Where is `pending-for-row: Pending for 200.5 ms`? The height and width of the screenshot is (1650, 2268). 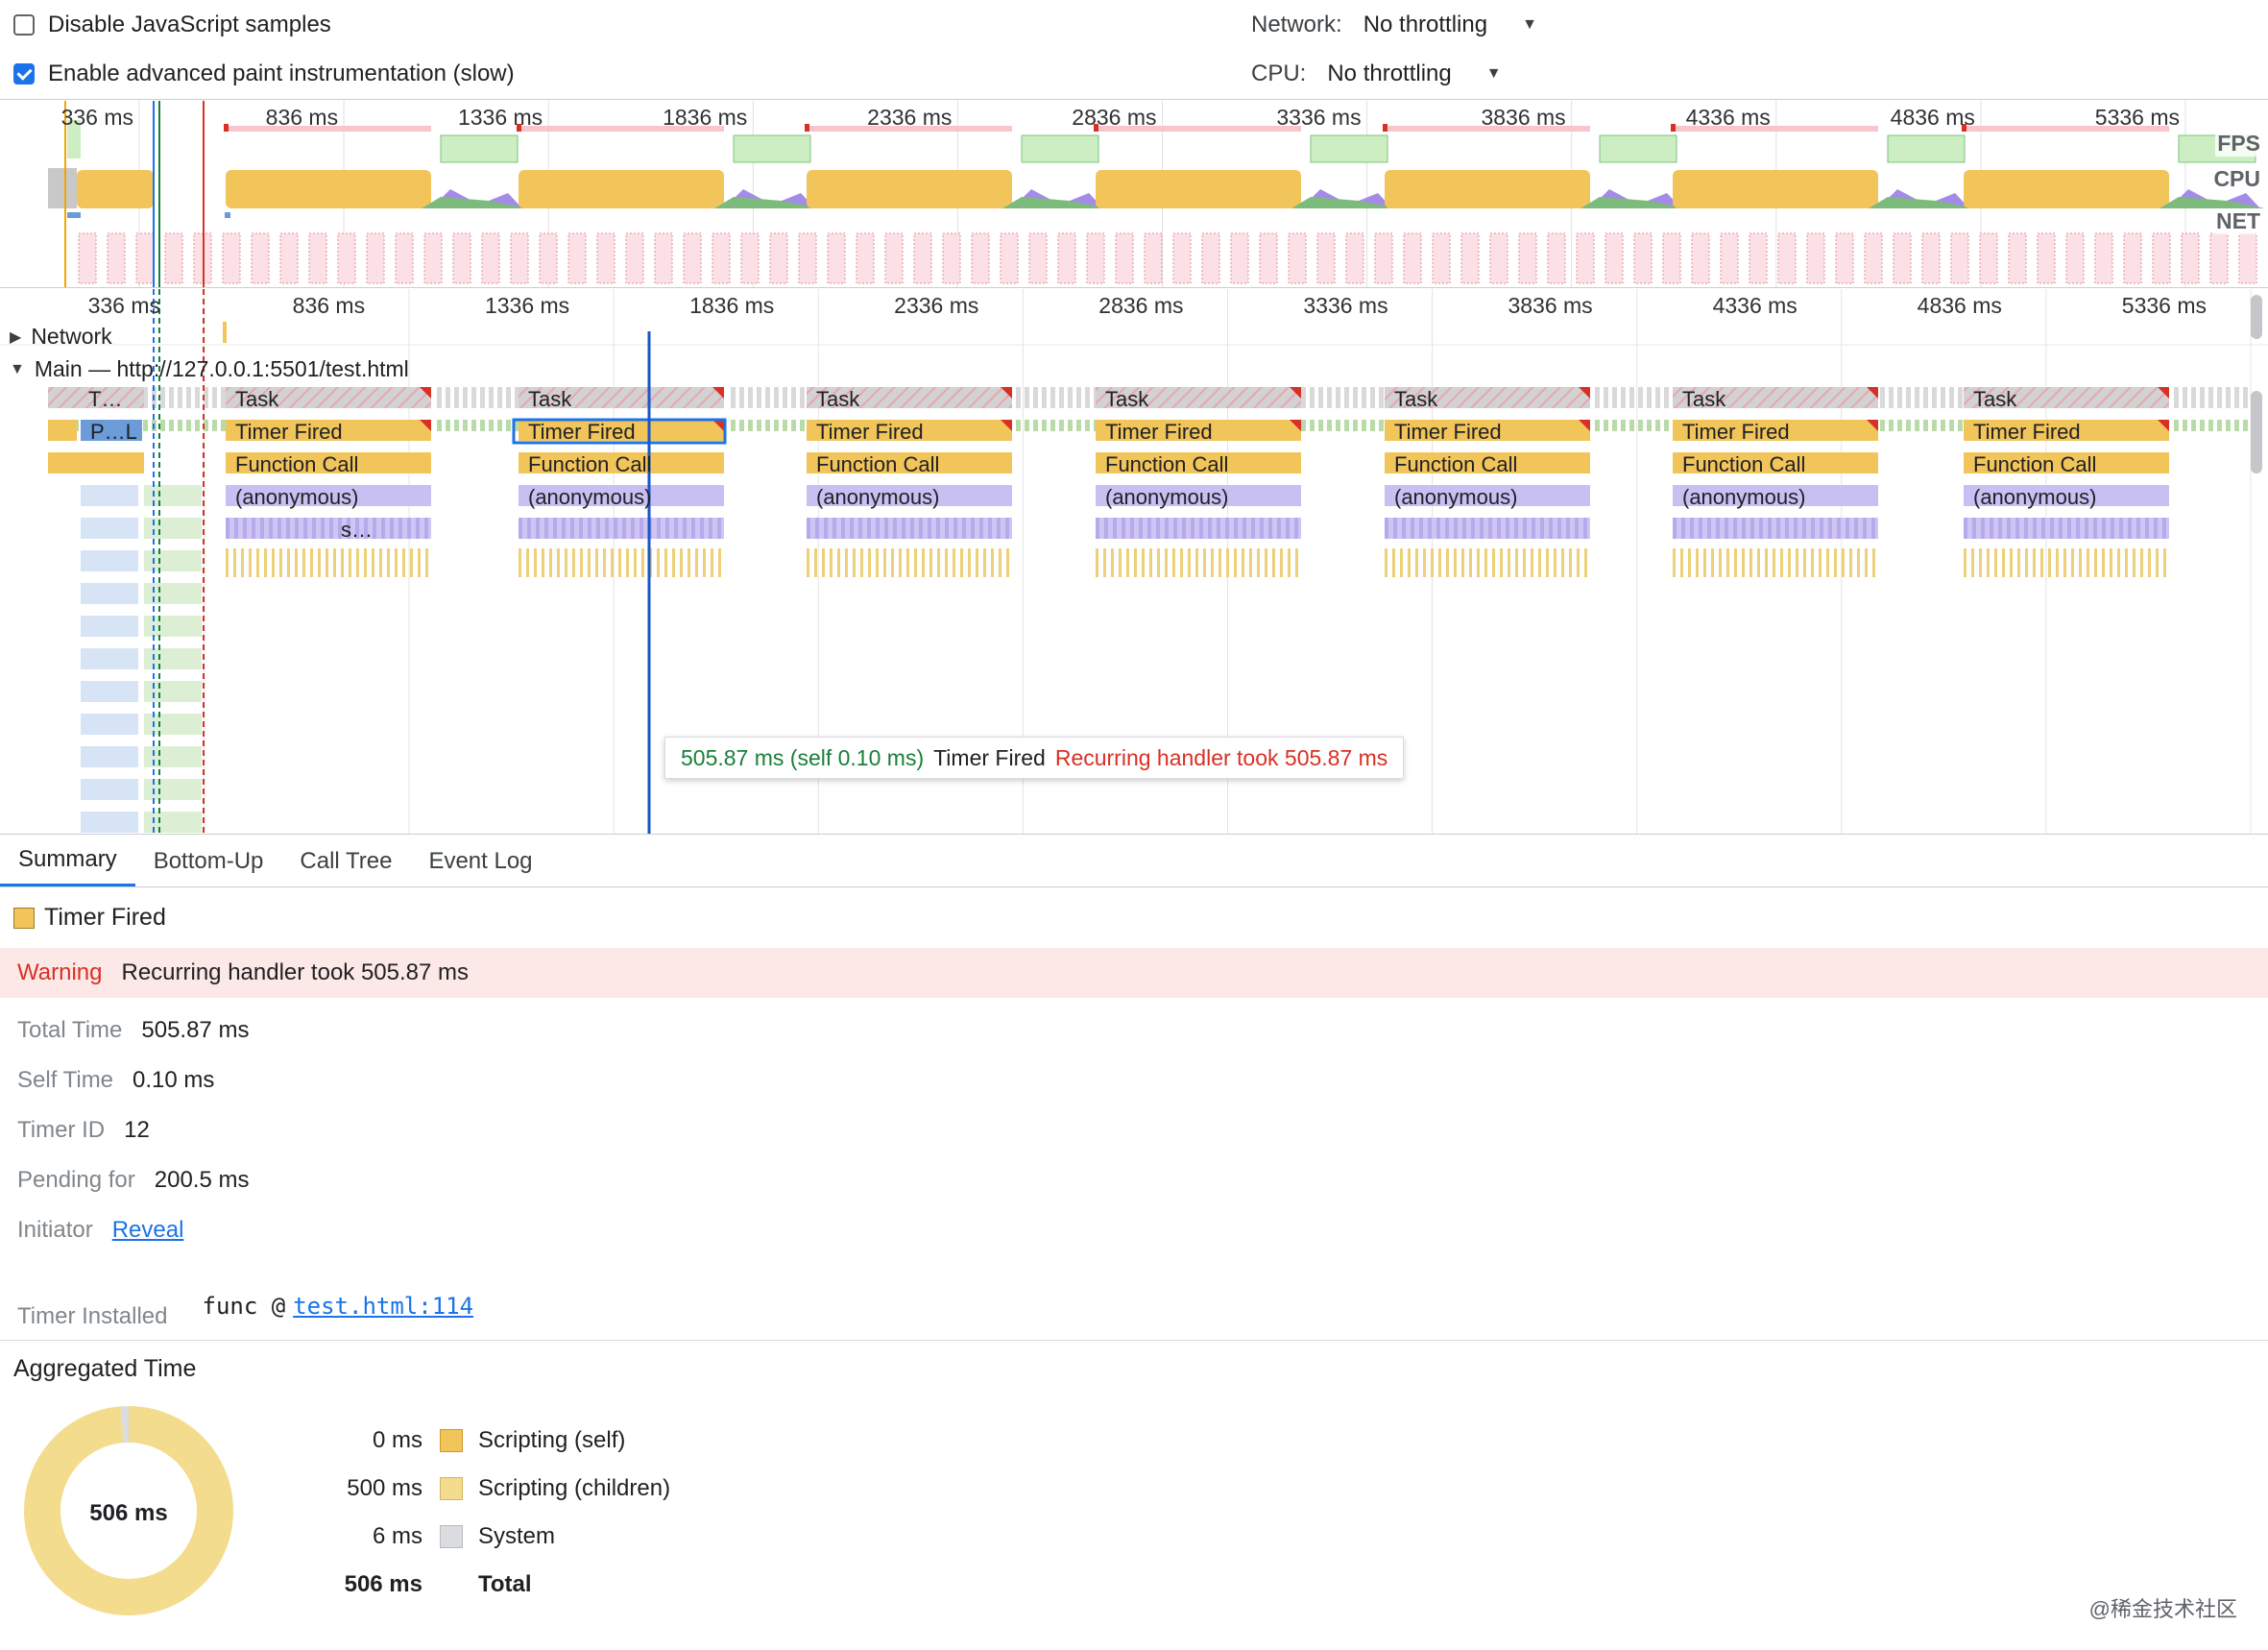 pending-for-row: Pending for 200.5 ms is located at coordinates (133, 1180).